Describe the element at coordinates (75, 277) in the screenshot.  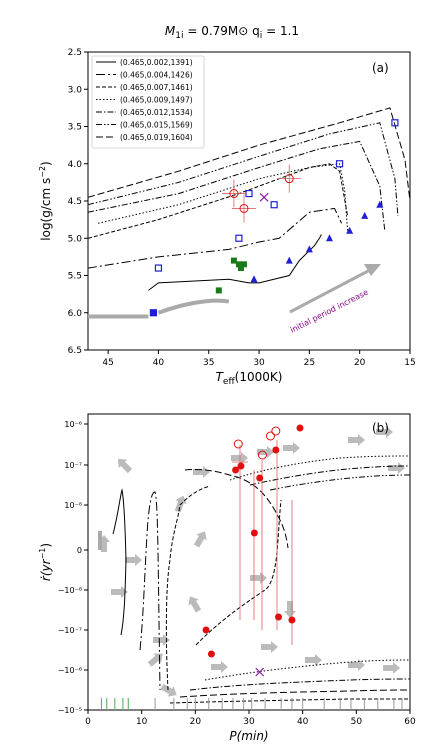
I see `y-tick-label: 5.5` at that location.